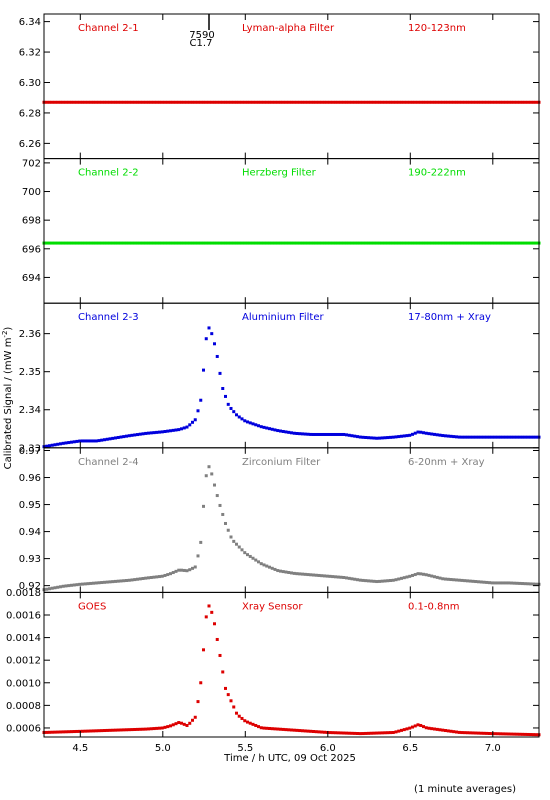 Image resolution: width=550 pixels, height=800 pixels. What do you see at coordinates (30, 83) in the screenshot?
I see `y-tick-label: 6.30` at bounding box center [30, 83].